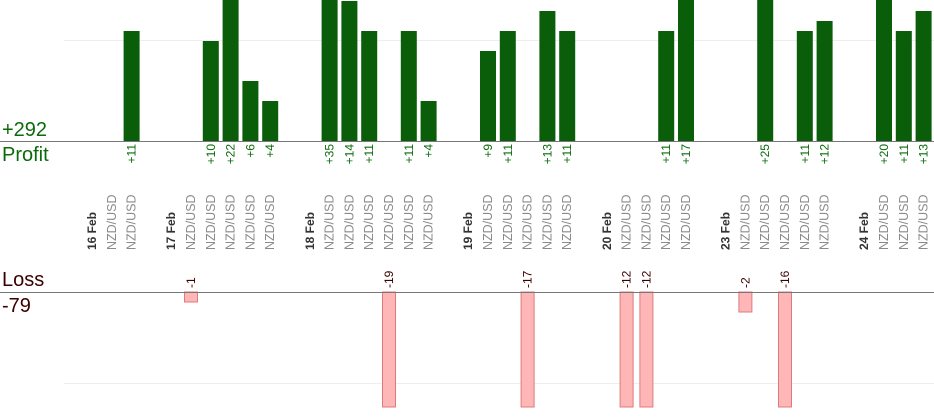 The width and height of the screenshot is (934, 420). Describe the element at coordinates (765, 154) in the screenshot. I see `profit-value-label: +25` at that location.